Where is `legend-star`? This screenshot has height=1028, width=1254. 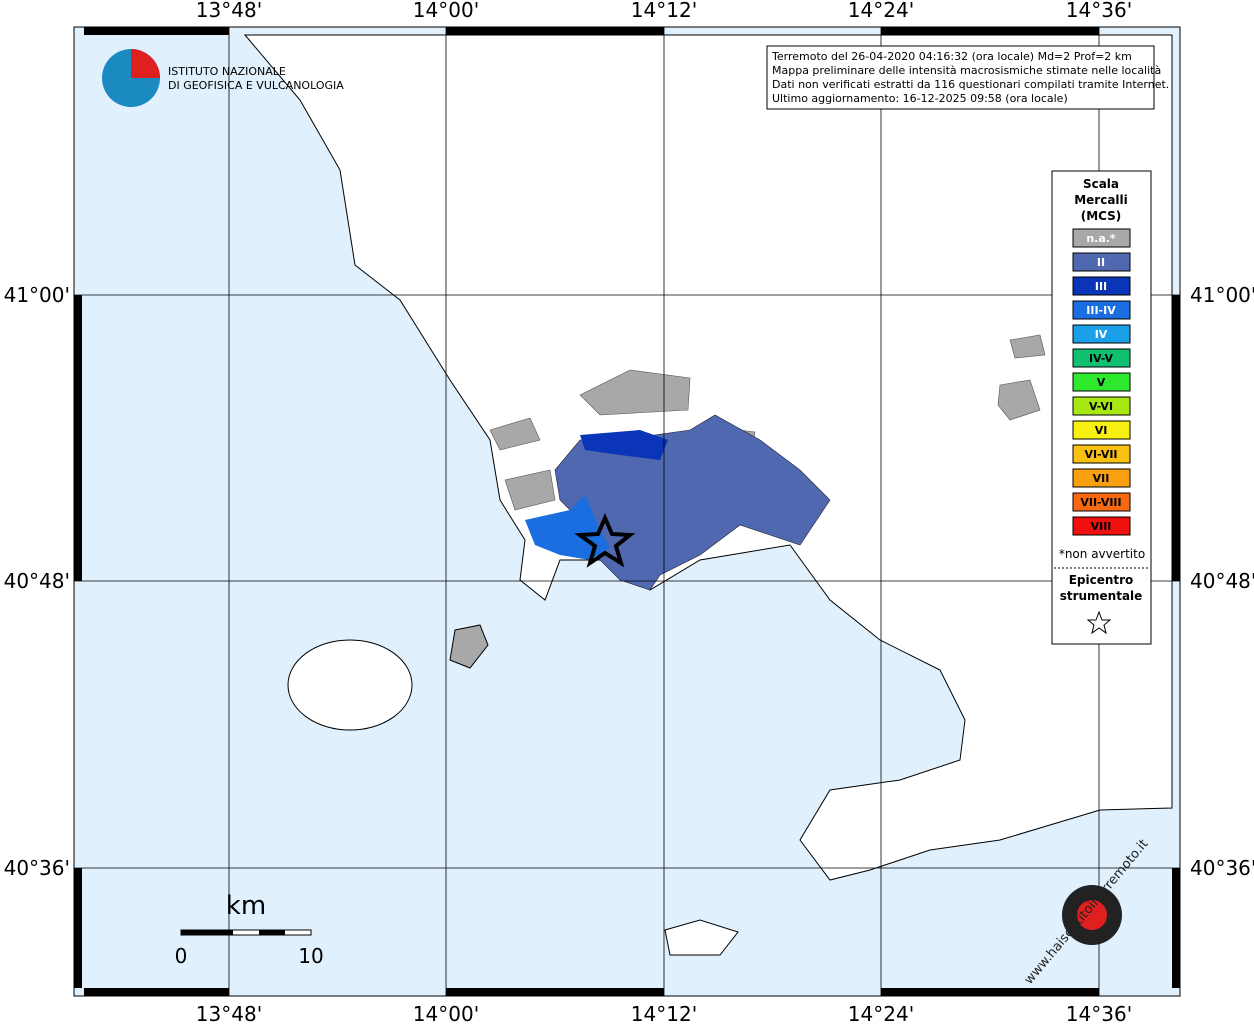 legend-star is located at coordinates (1099, 622).